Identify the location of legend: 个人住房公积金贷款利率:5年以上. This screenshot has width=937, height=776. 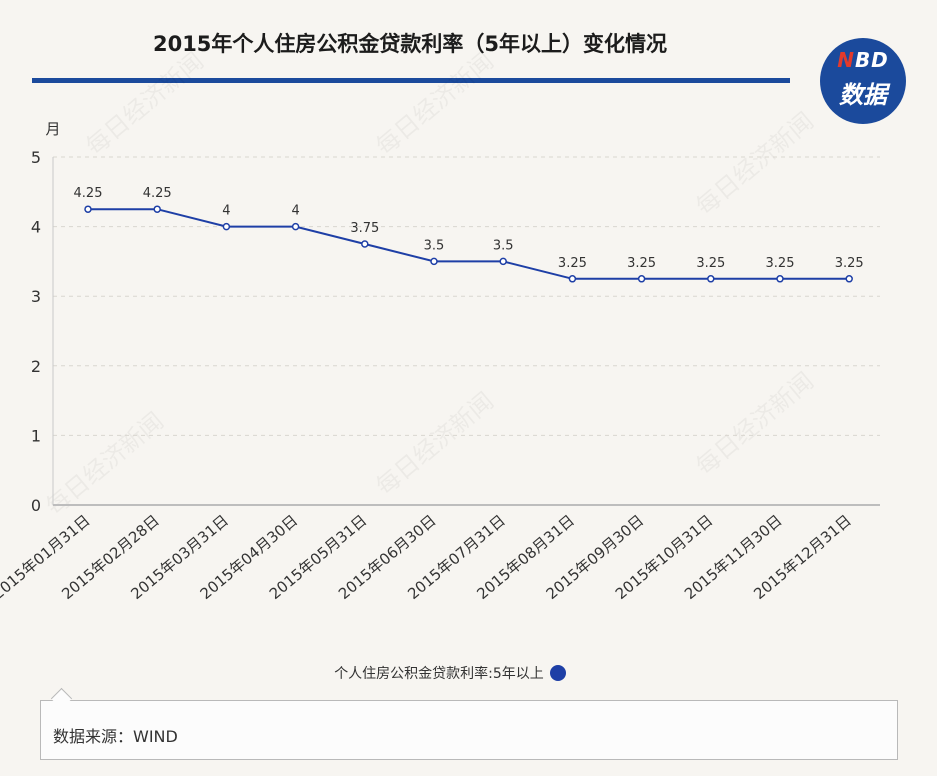
(450, 673).